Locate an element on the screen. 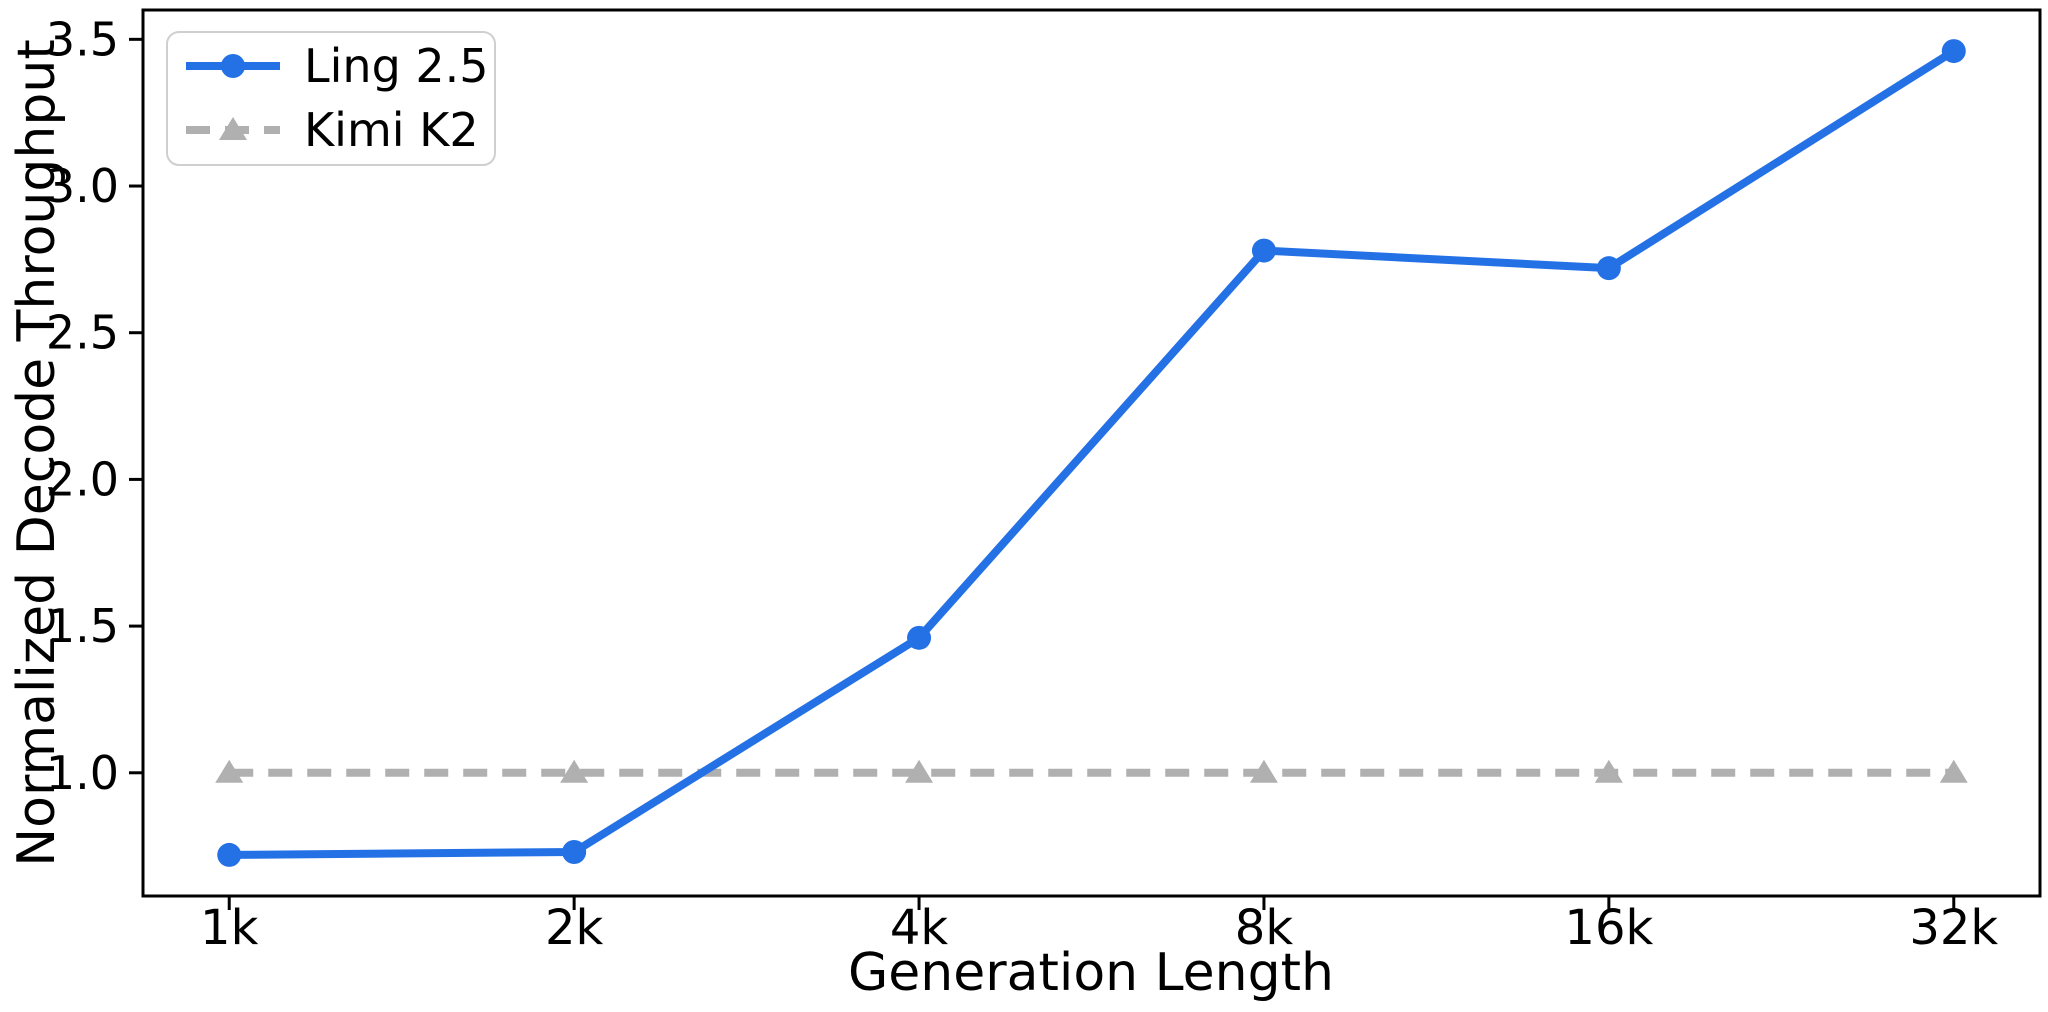  y-axis-label: Normalized Decode Throughput is located at coordinates (37, 452).